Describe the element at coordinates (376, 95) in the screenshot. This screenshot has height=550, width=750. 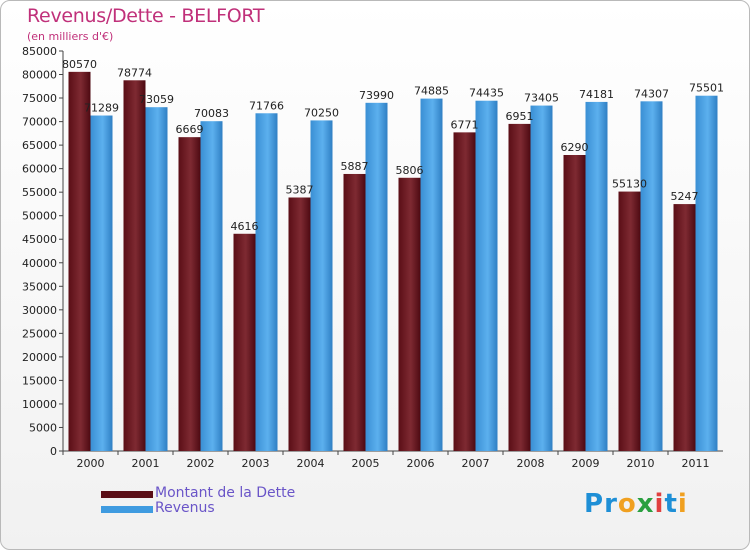
I see `data-label-revenus: 73990` at that location.